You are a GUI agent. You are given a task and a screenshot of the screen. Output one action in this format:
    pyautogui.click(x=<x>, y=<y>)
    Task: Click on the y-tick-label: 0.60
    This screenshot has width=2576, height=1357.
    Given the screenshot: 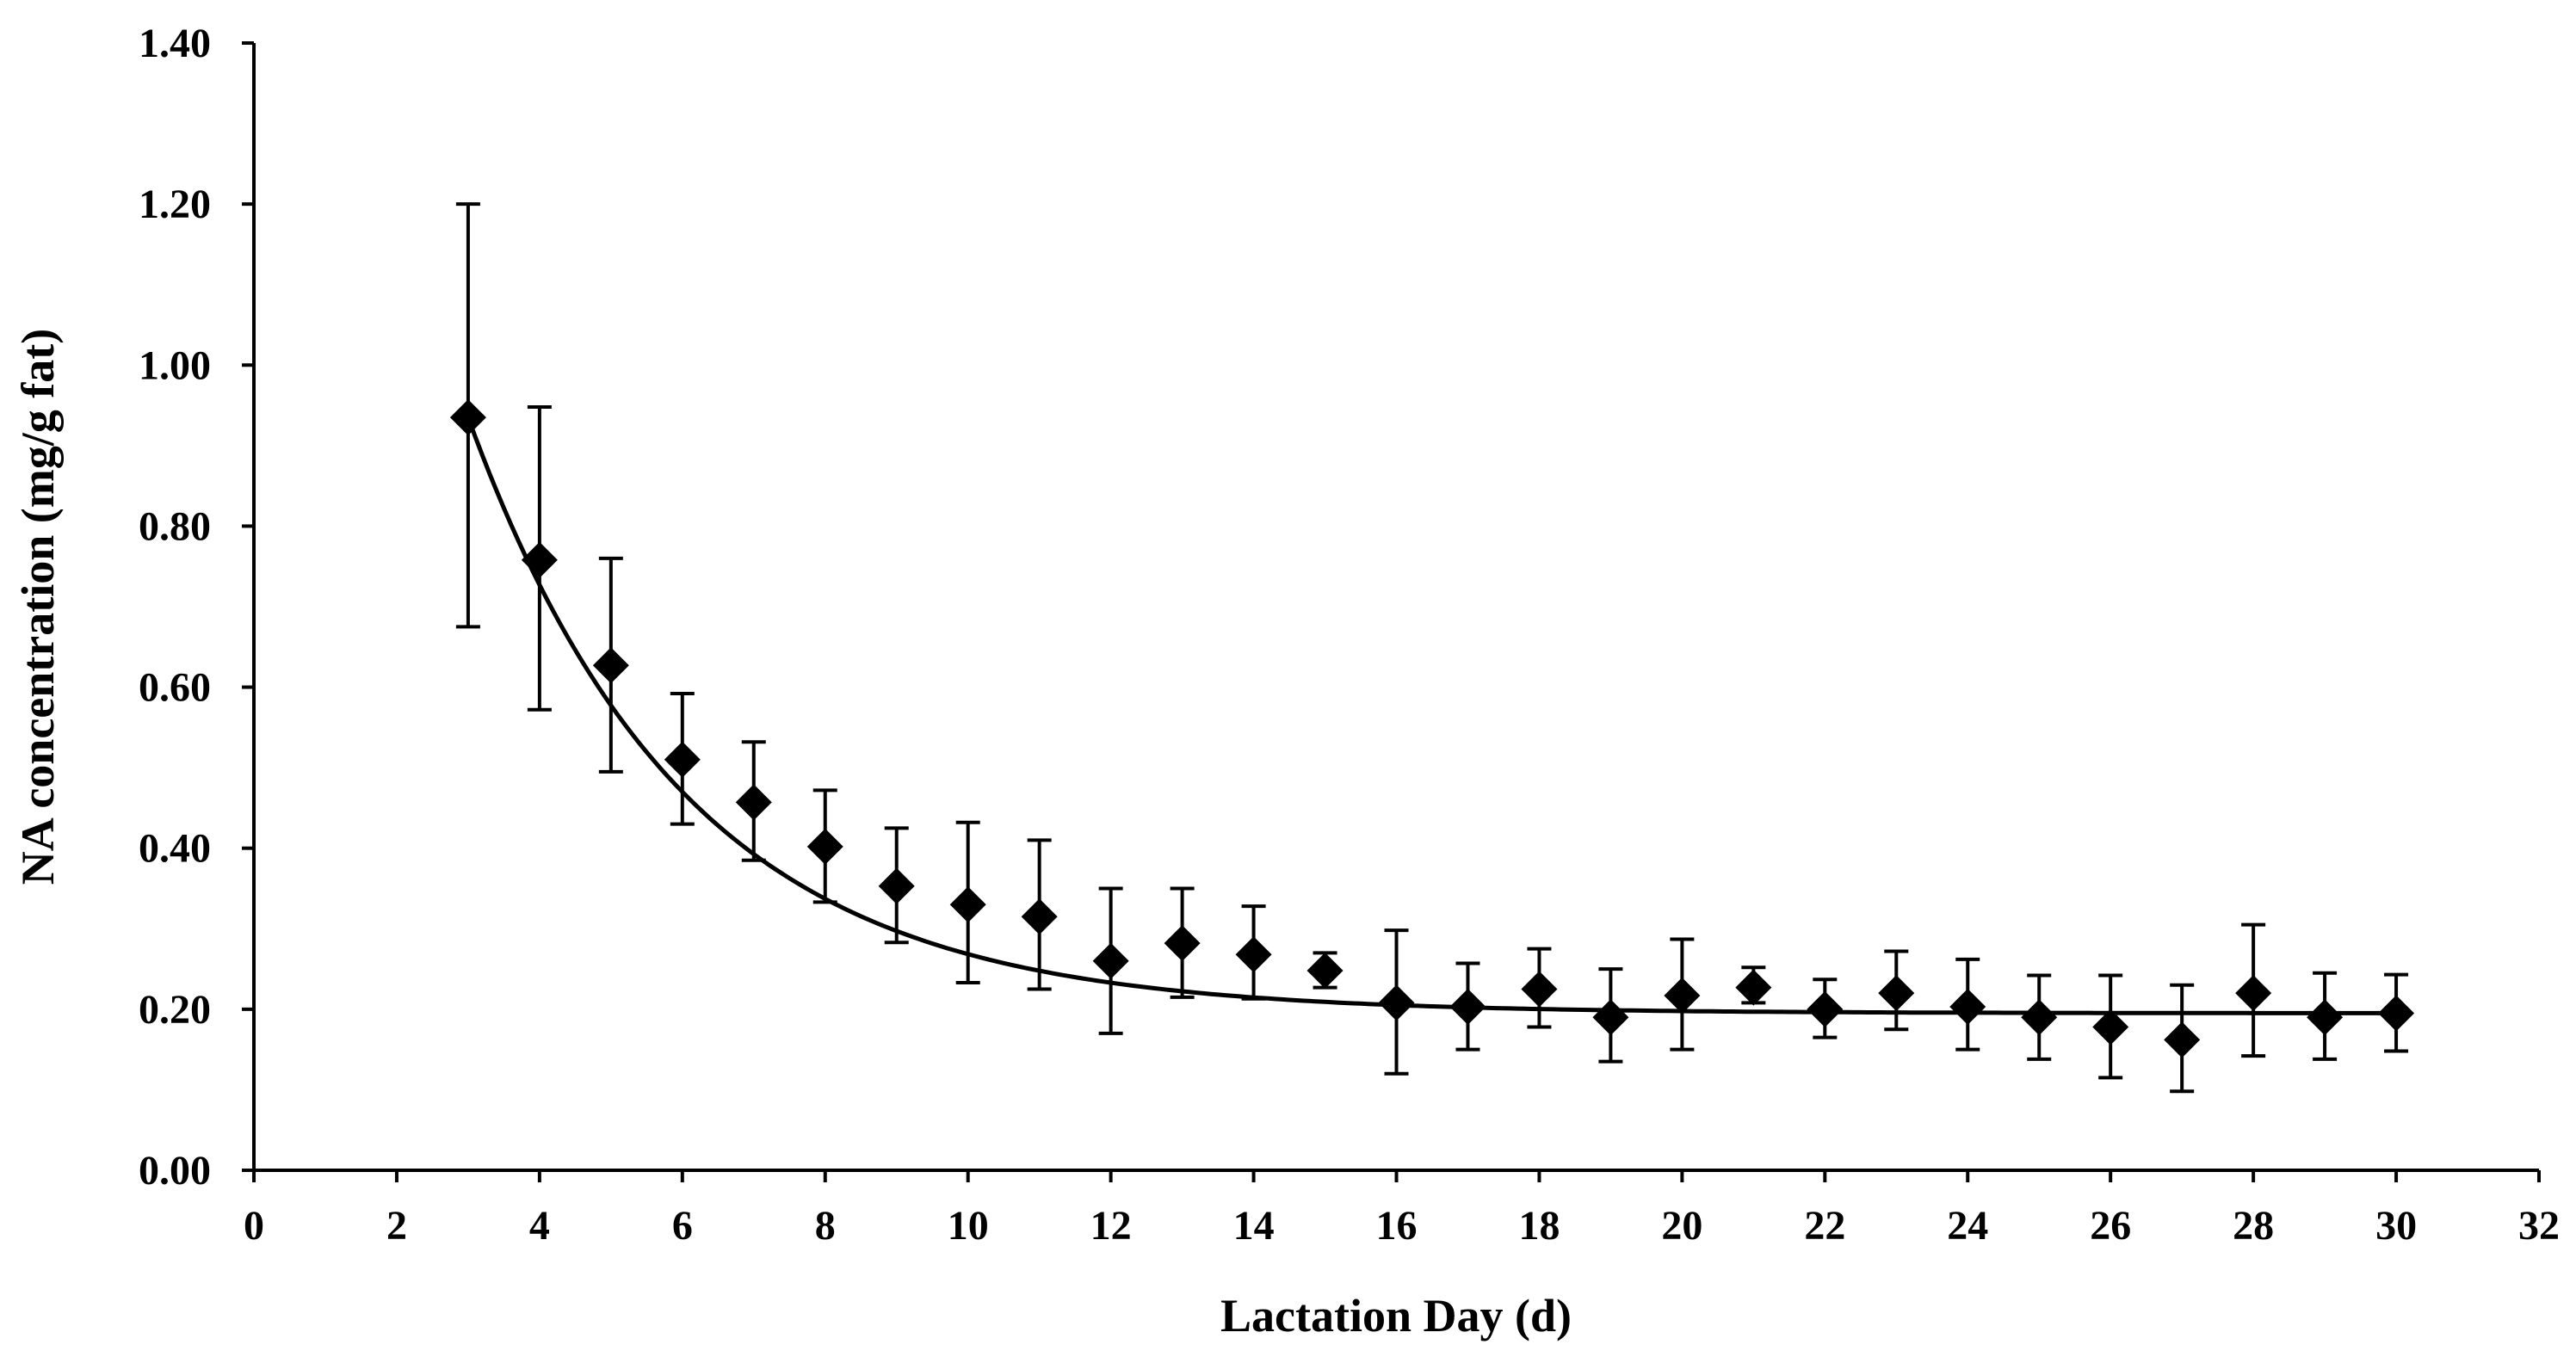 What is the action you would take?
    pyautogui.click(x=175, y=688)
    